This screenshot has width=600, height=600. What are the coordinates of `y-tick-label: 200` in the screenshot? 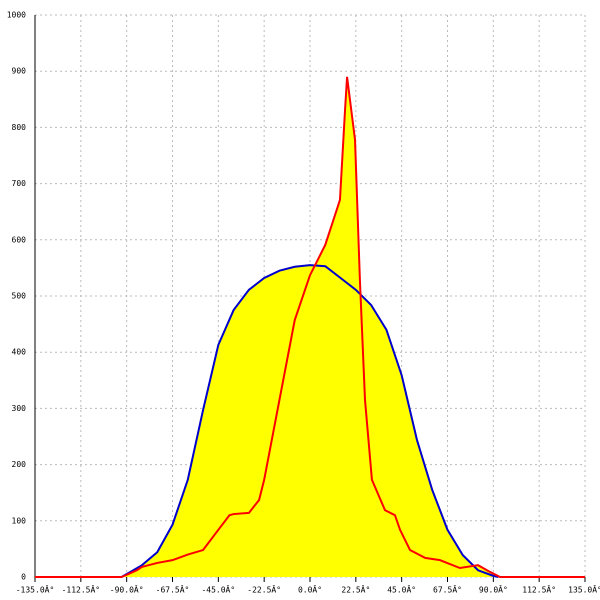 It's located at (19, 464).